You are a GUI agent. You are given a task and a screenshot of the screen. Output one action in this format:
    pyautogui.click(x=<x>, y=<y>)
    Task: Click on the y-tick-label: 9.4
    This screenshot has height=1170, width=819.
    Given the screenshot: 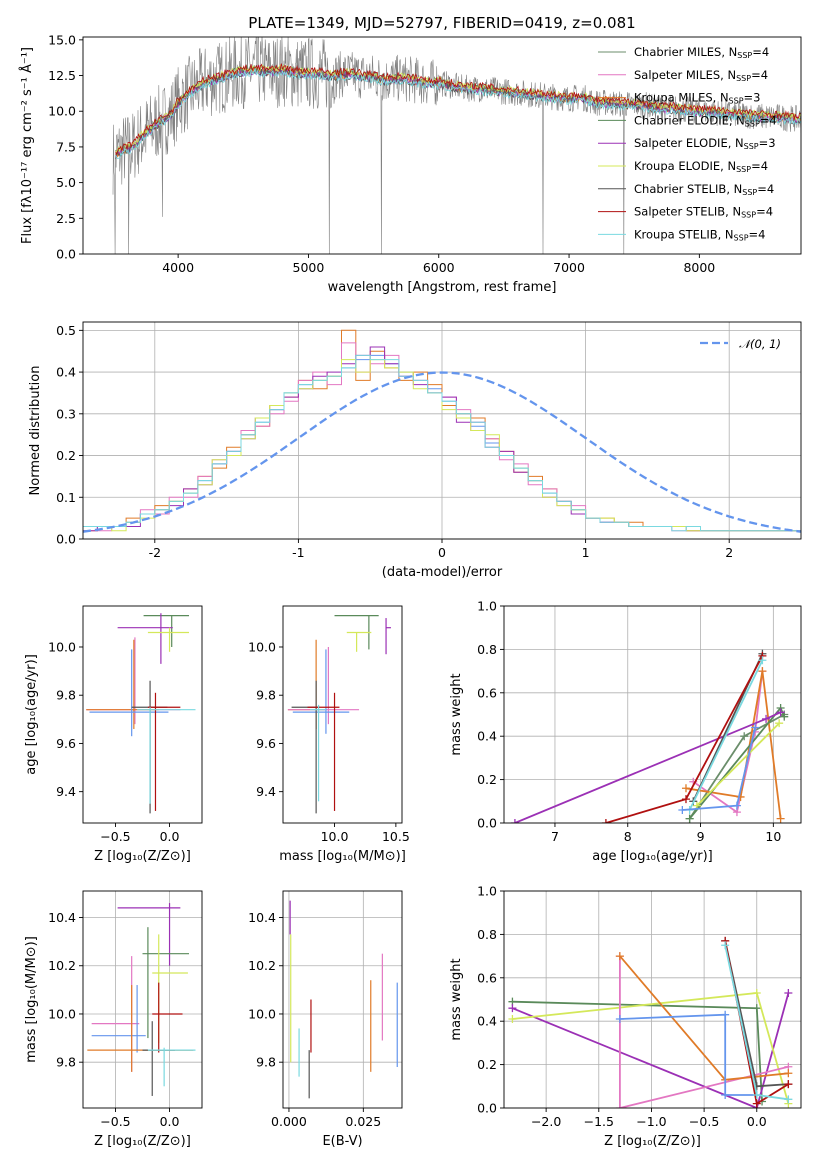 What is the action you would take?
    pyautogui.click(x=266, y=791)
    